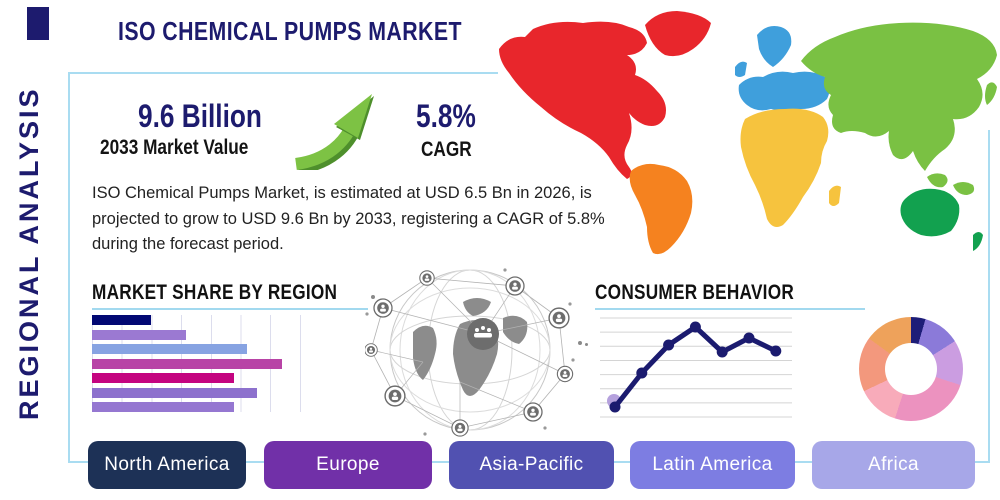 This screenshot has width=1000, height=500. Describe the element at coordinates (348, 465) in the screenshot. I see `region-button-europe: Europe` at that location.